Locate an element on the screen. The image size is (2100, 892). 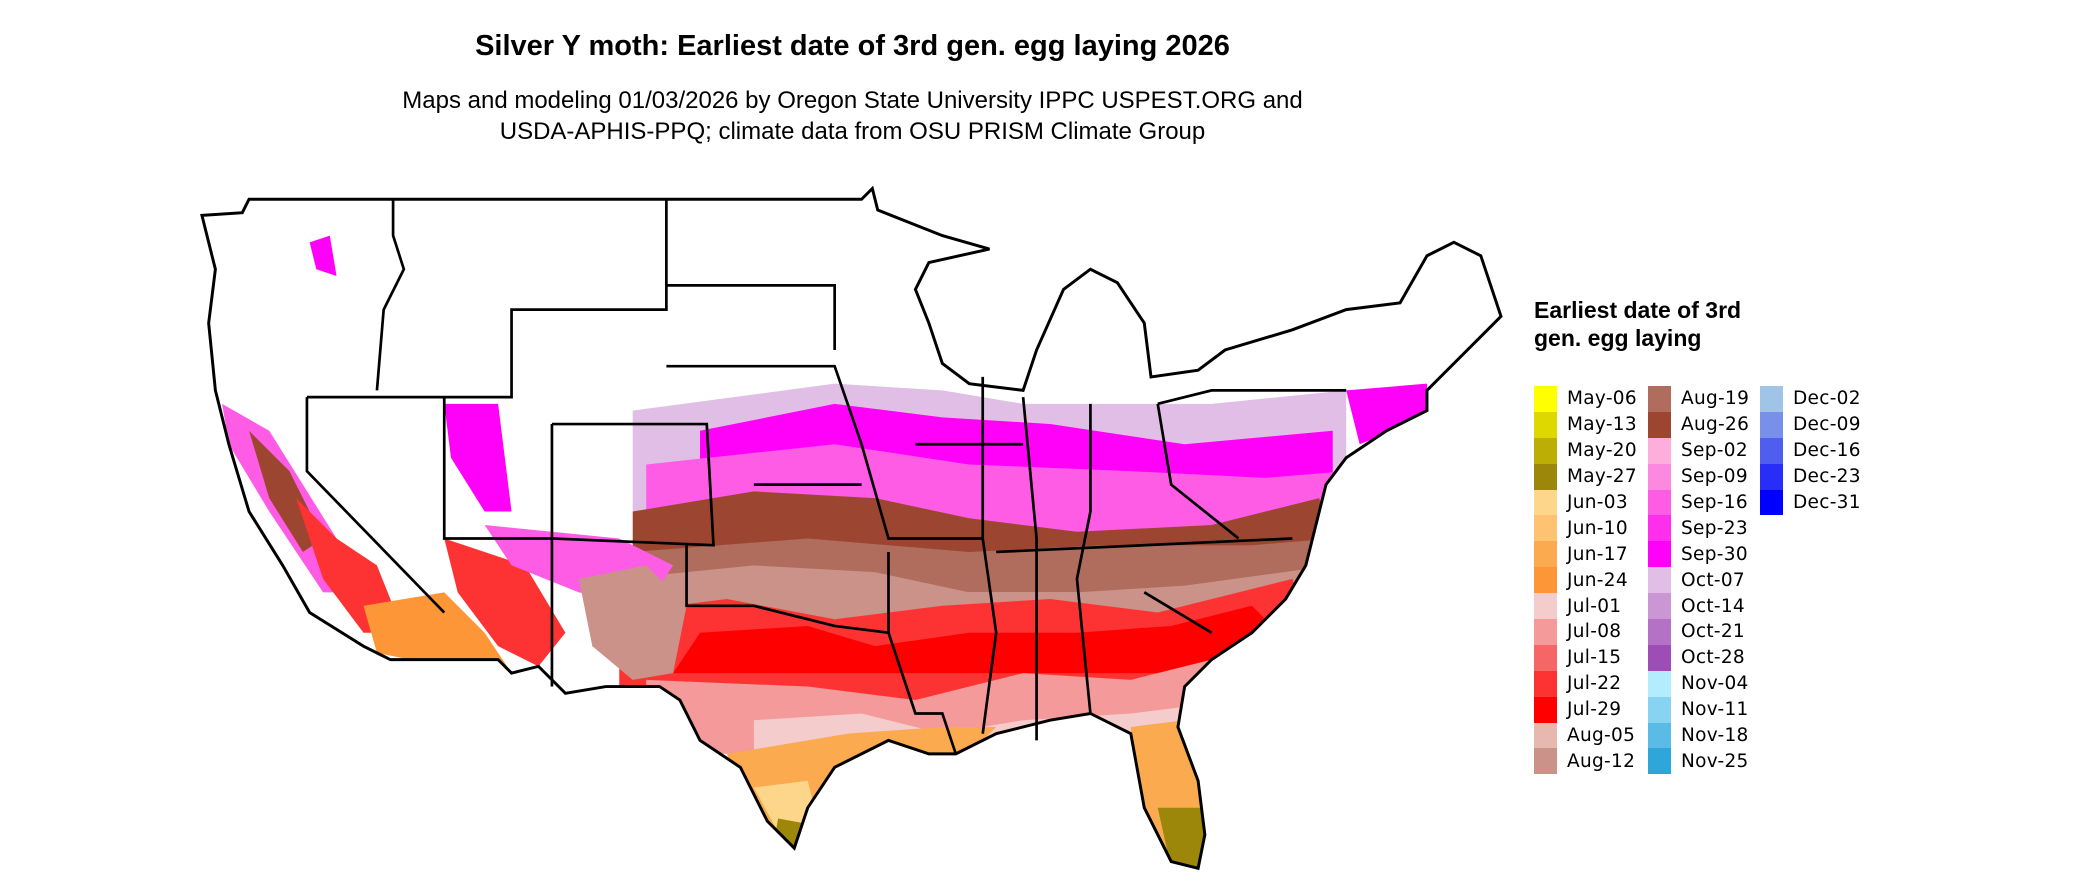
legend-item: Aug-12 is located at coordinates (1585, 761).